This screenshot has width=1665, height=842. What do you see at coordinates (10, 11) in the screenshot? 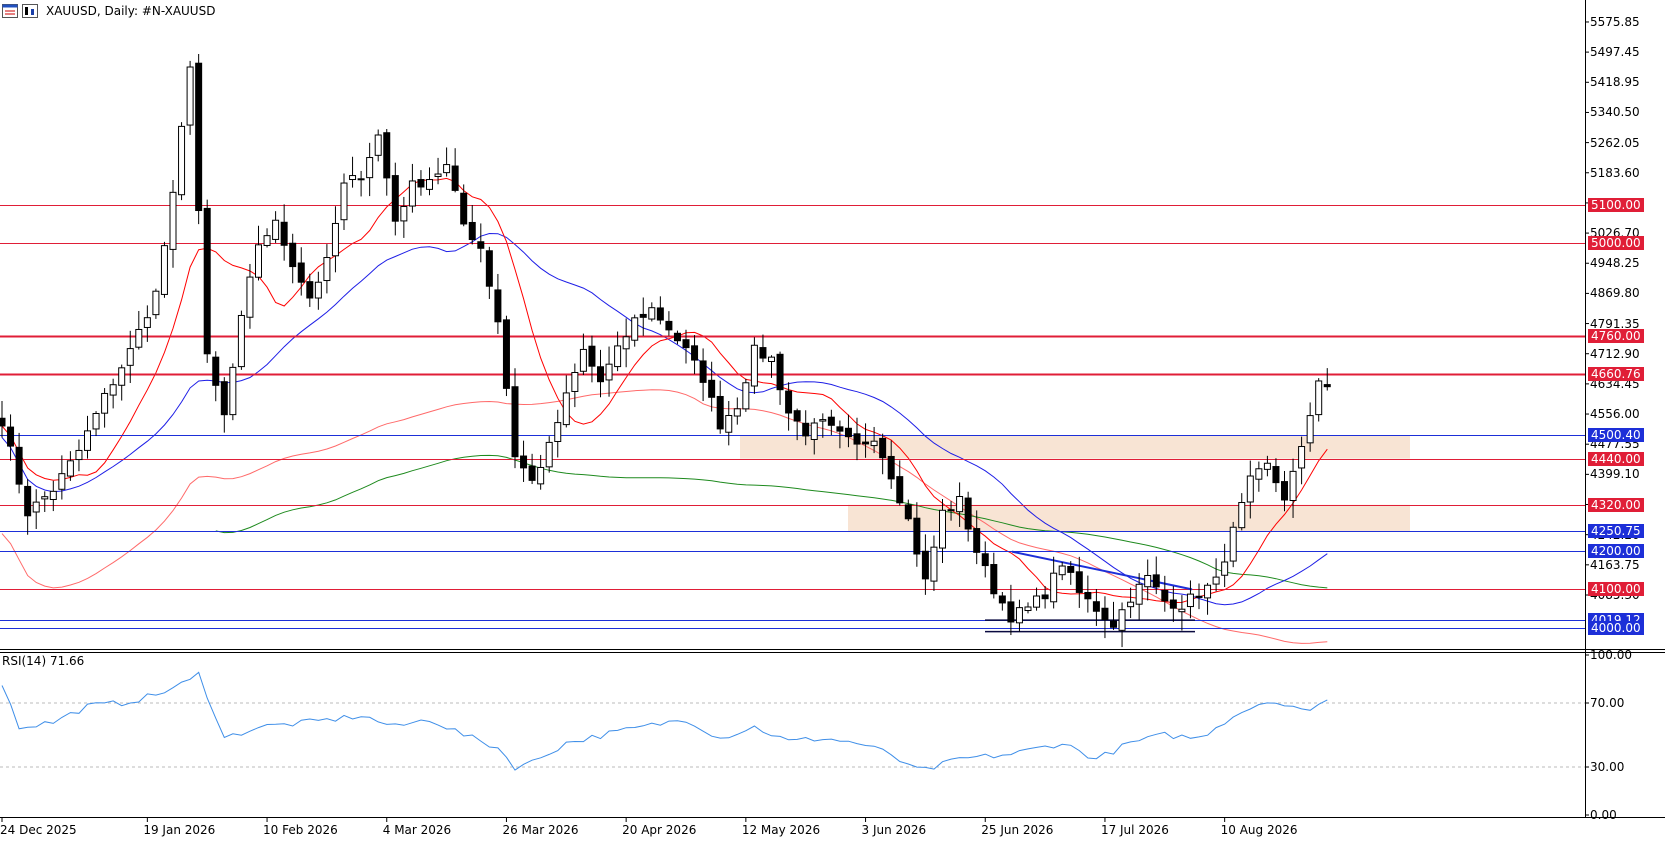
I see `chart-window-icon` at bounding box center [10, 11].